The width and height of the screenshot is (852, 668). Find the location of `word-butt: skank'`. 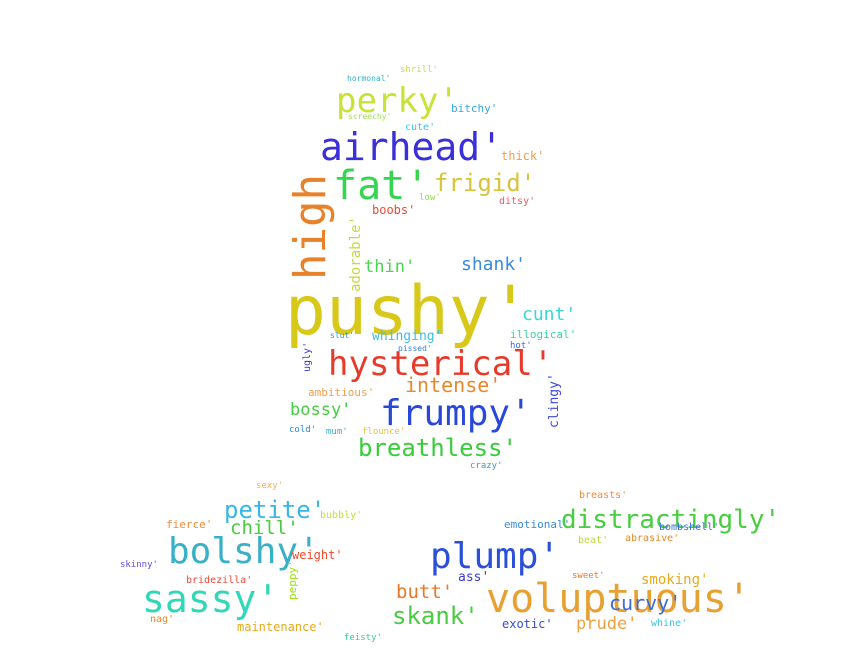

word-butt: skank' is located at coordinates (435, 616).